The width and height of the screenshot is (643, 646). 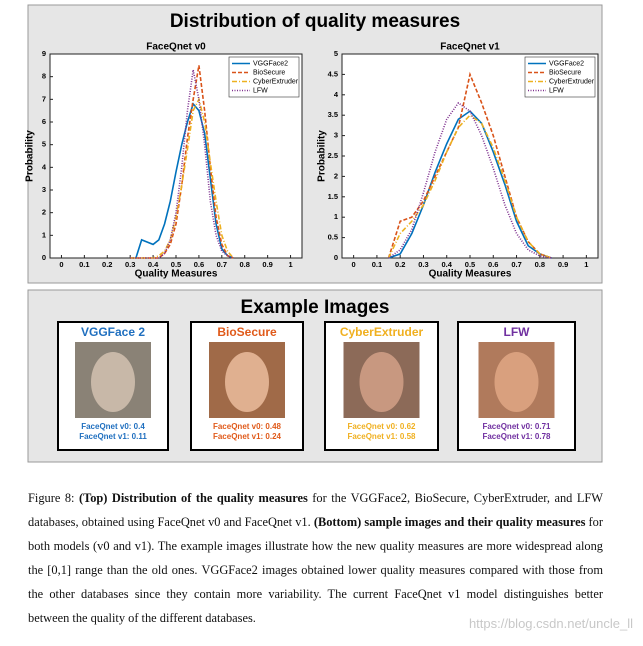 What do you see at coordinates (517, 332) in the screenshot?
I see `card-name: LFW` at bounding box center [517, 332].